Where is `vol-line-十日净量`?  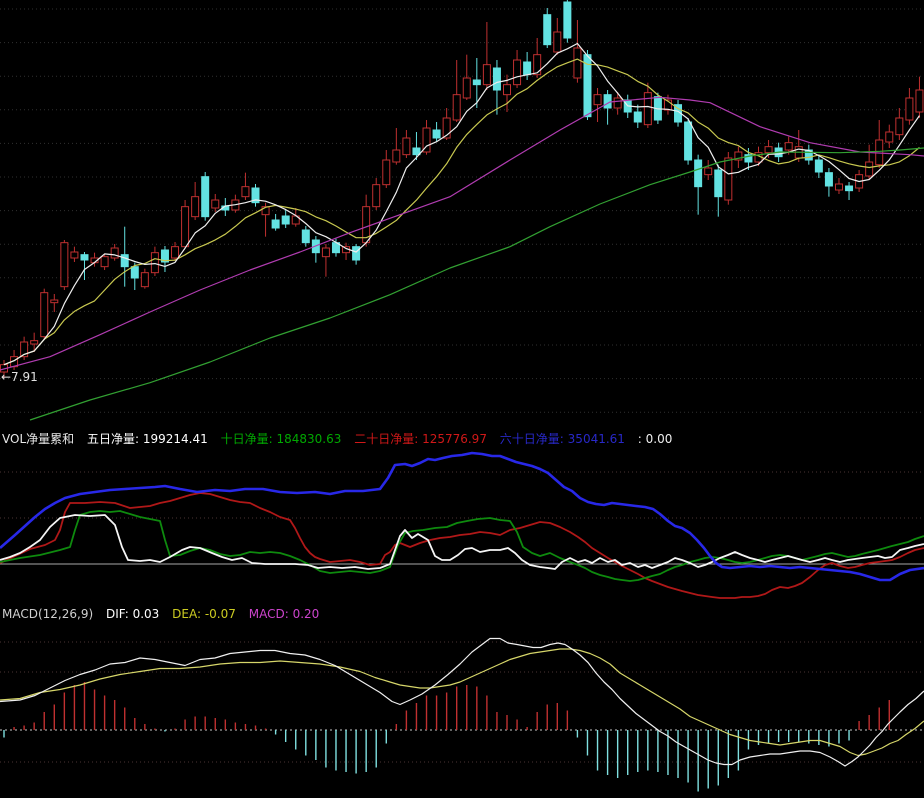
vol-line-十日净量 is located at coordinates (462, 546).